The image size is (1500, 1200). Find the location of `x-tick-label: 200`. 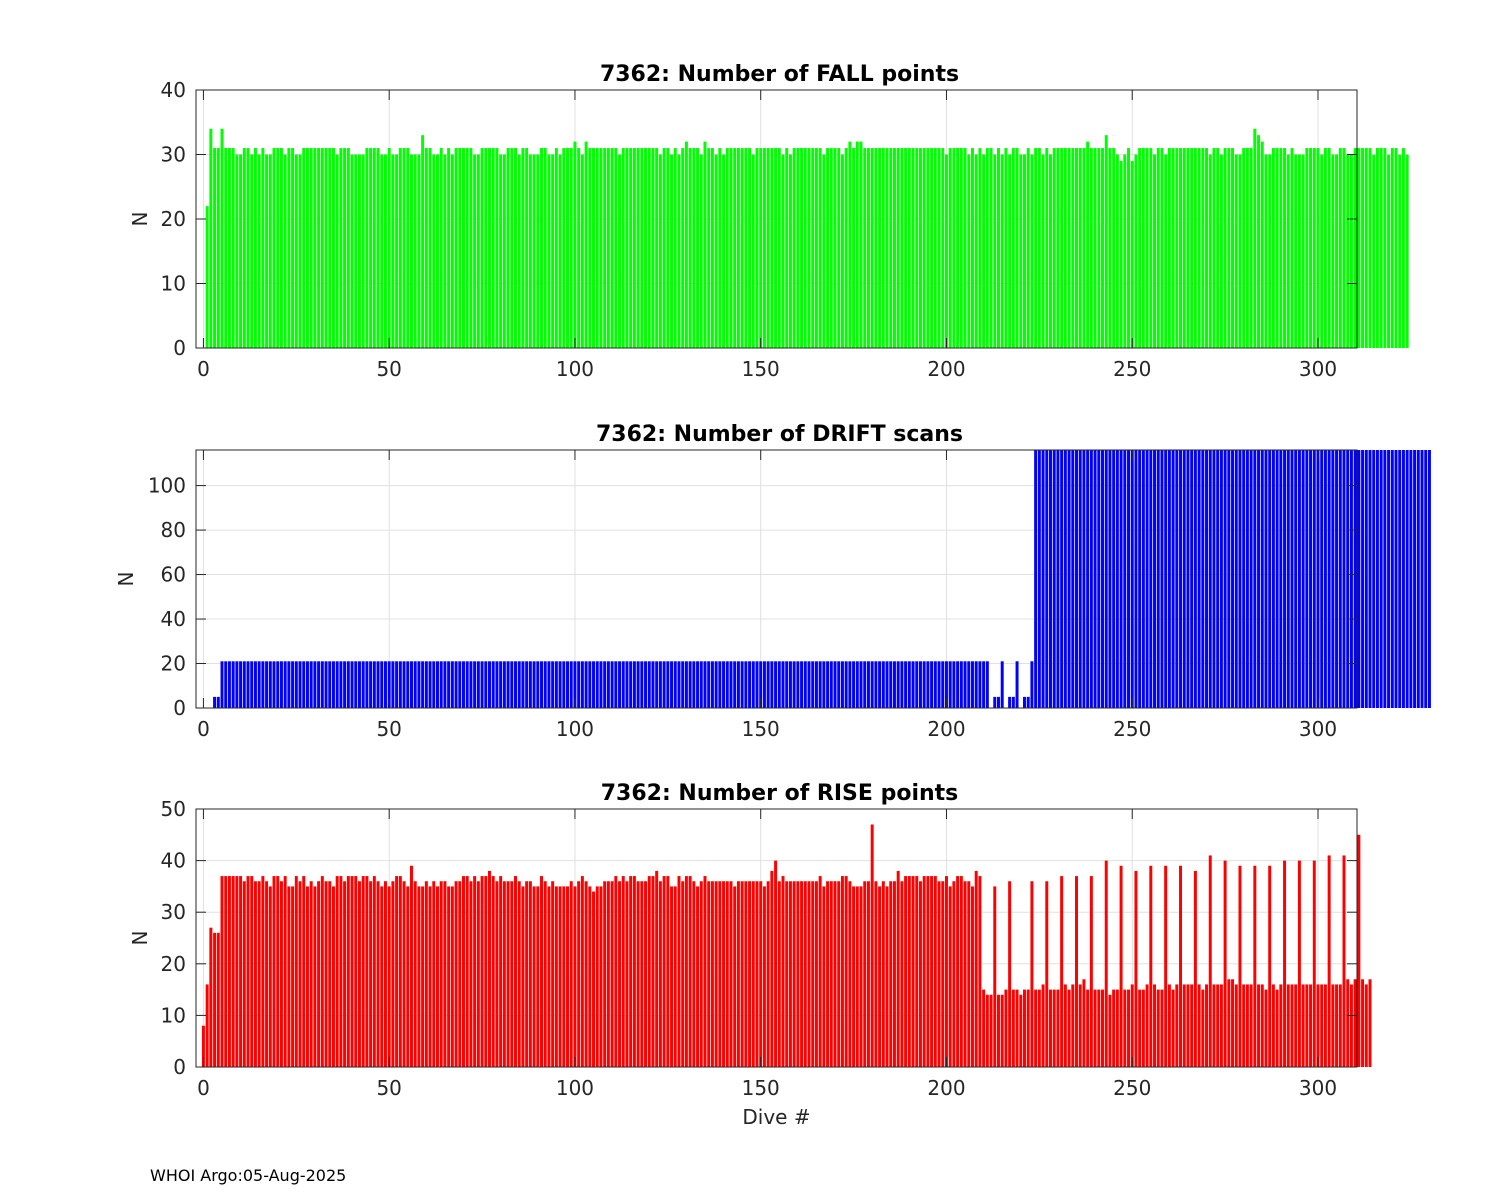

x-tick-label: 200 is located at coordinates (946, 369).